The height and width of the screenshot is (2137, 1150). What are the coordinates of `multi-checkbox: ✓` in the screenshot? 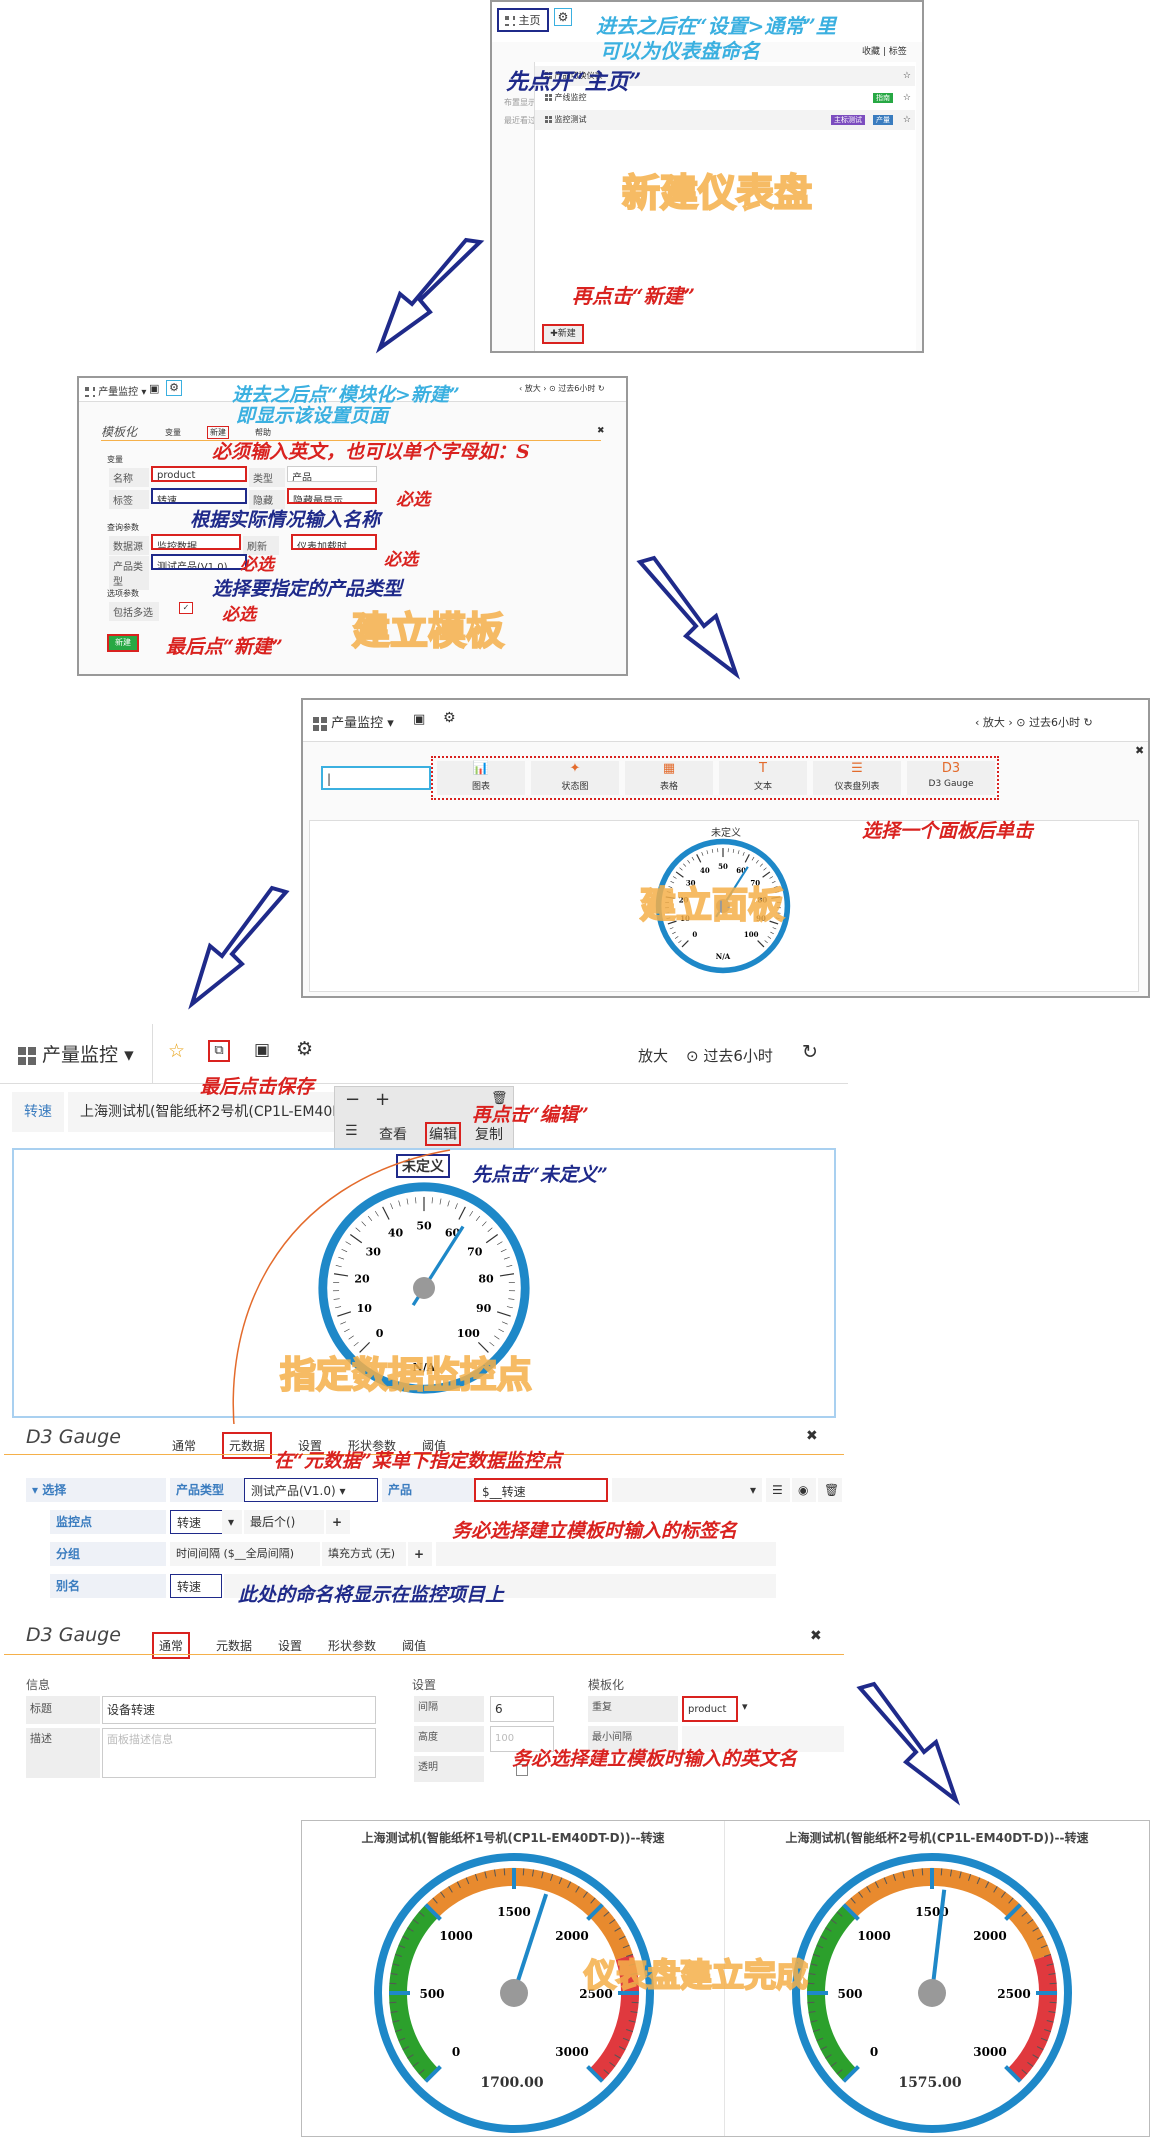 It's located at (186, 608).